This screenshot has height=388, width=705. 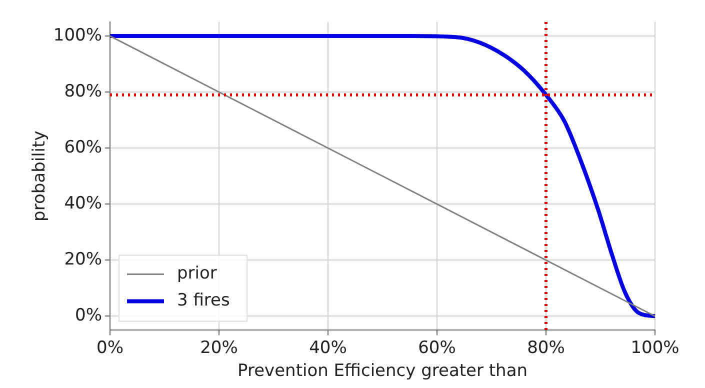 What do you see at coordinates (197, 274) in the screenshot?
I see `legend-label: prior` at bounding box center [197, 274].